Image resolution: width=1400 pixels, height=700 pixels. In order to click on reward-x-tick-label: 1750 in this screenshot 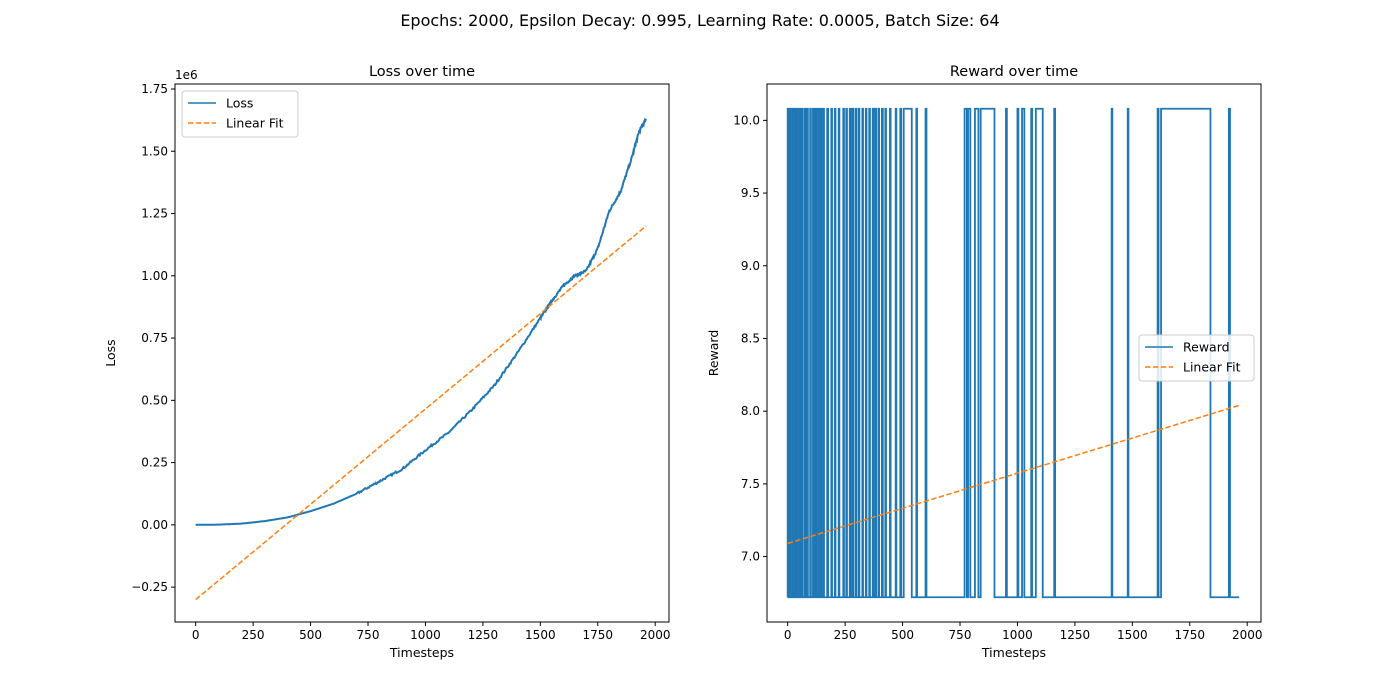, I will do `click(1189, 635)`.